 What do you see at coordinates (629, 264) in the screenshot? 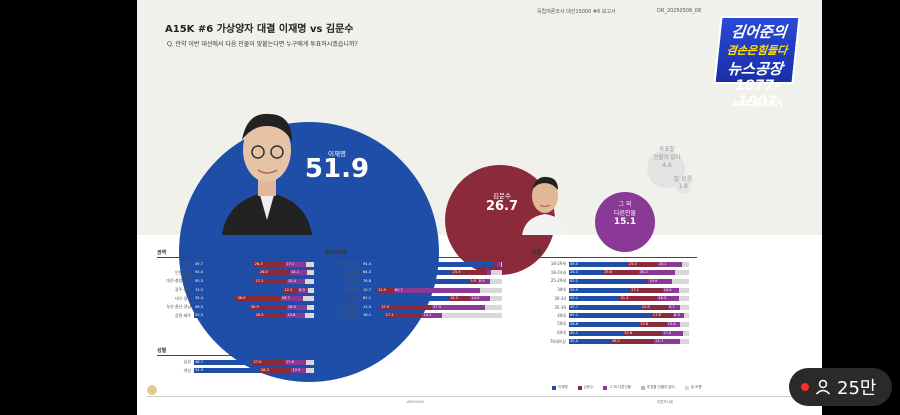
I see `stacked-bar: 49.0 25.0 20.1` at bounding box center [629, 264].